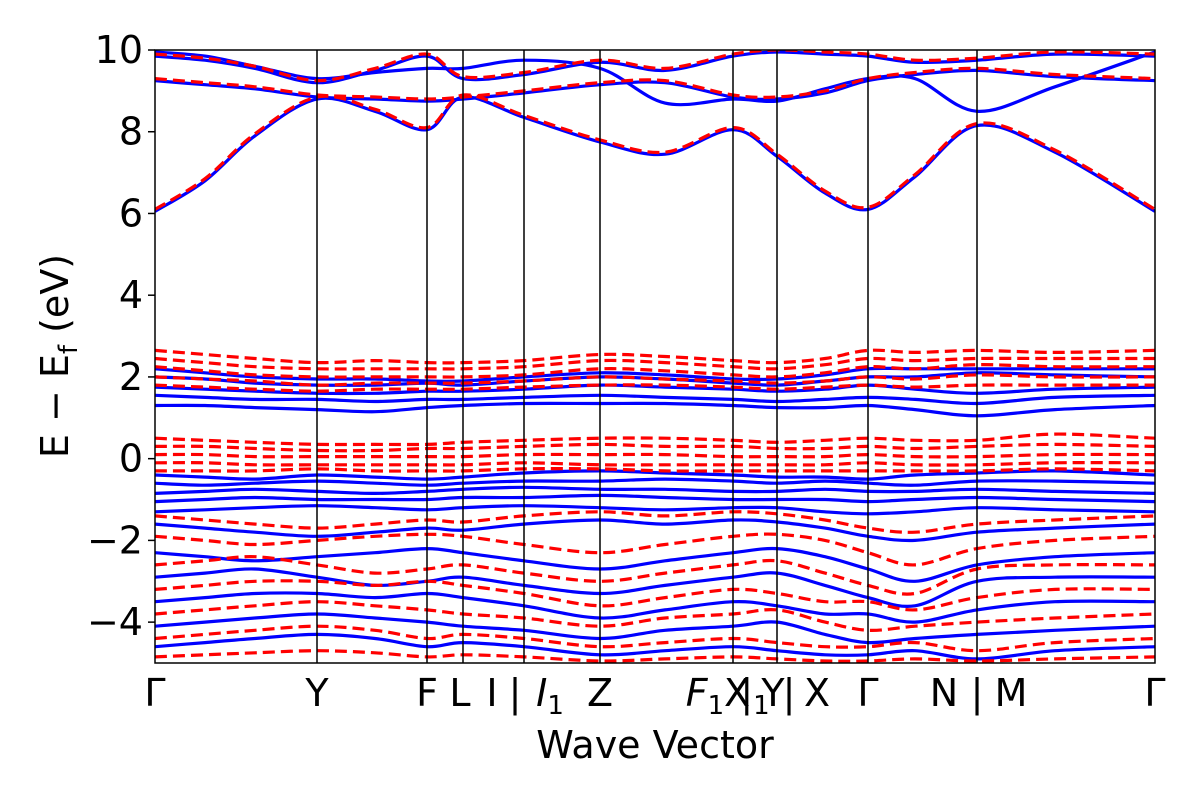 This screenshot has height=800, width=1200. What do you see at coordinates (427, 693) in the screenshot?
I see `kpath-label: F` at bounding box center [427, 693].